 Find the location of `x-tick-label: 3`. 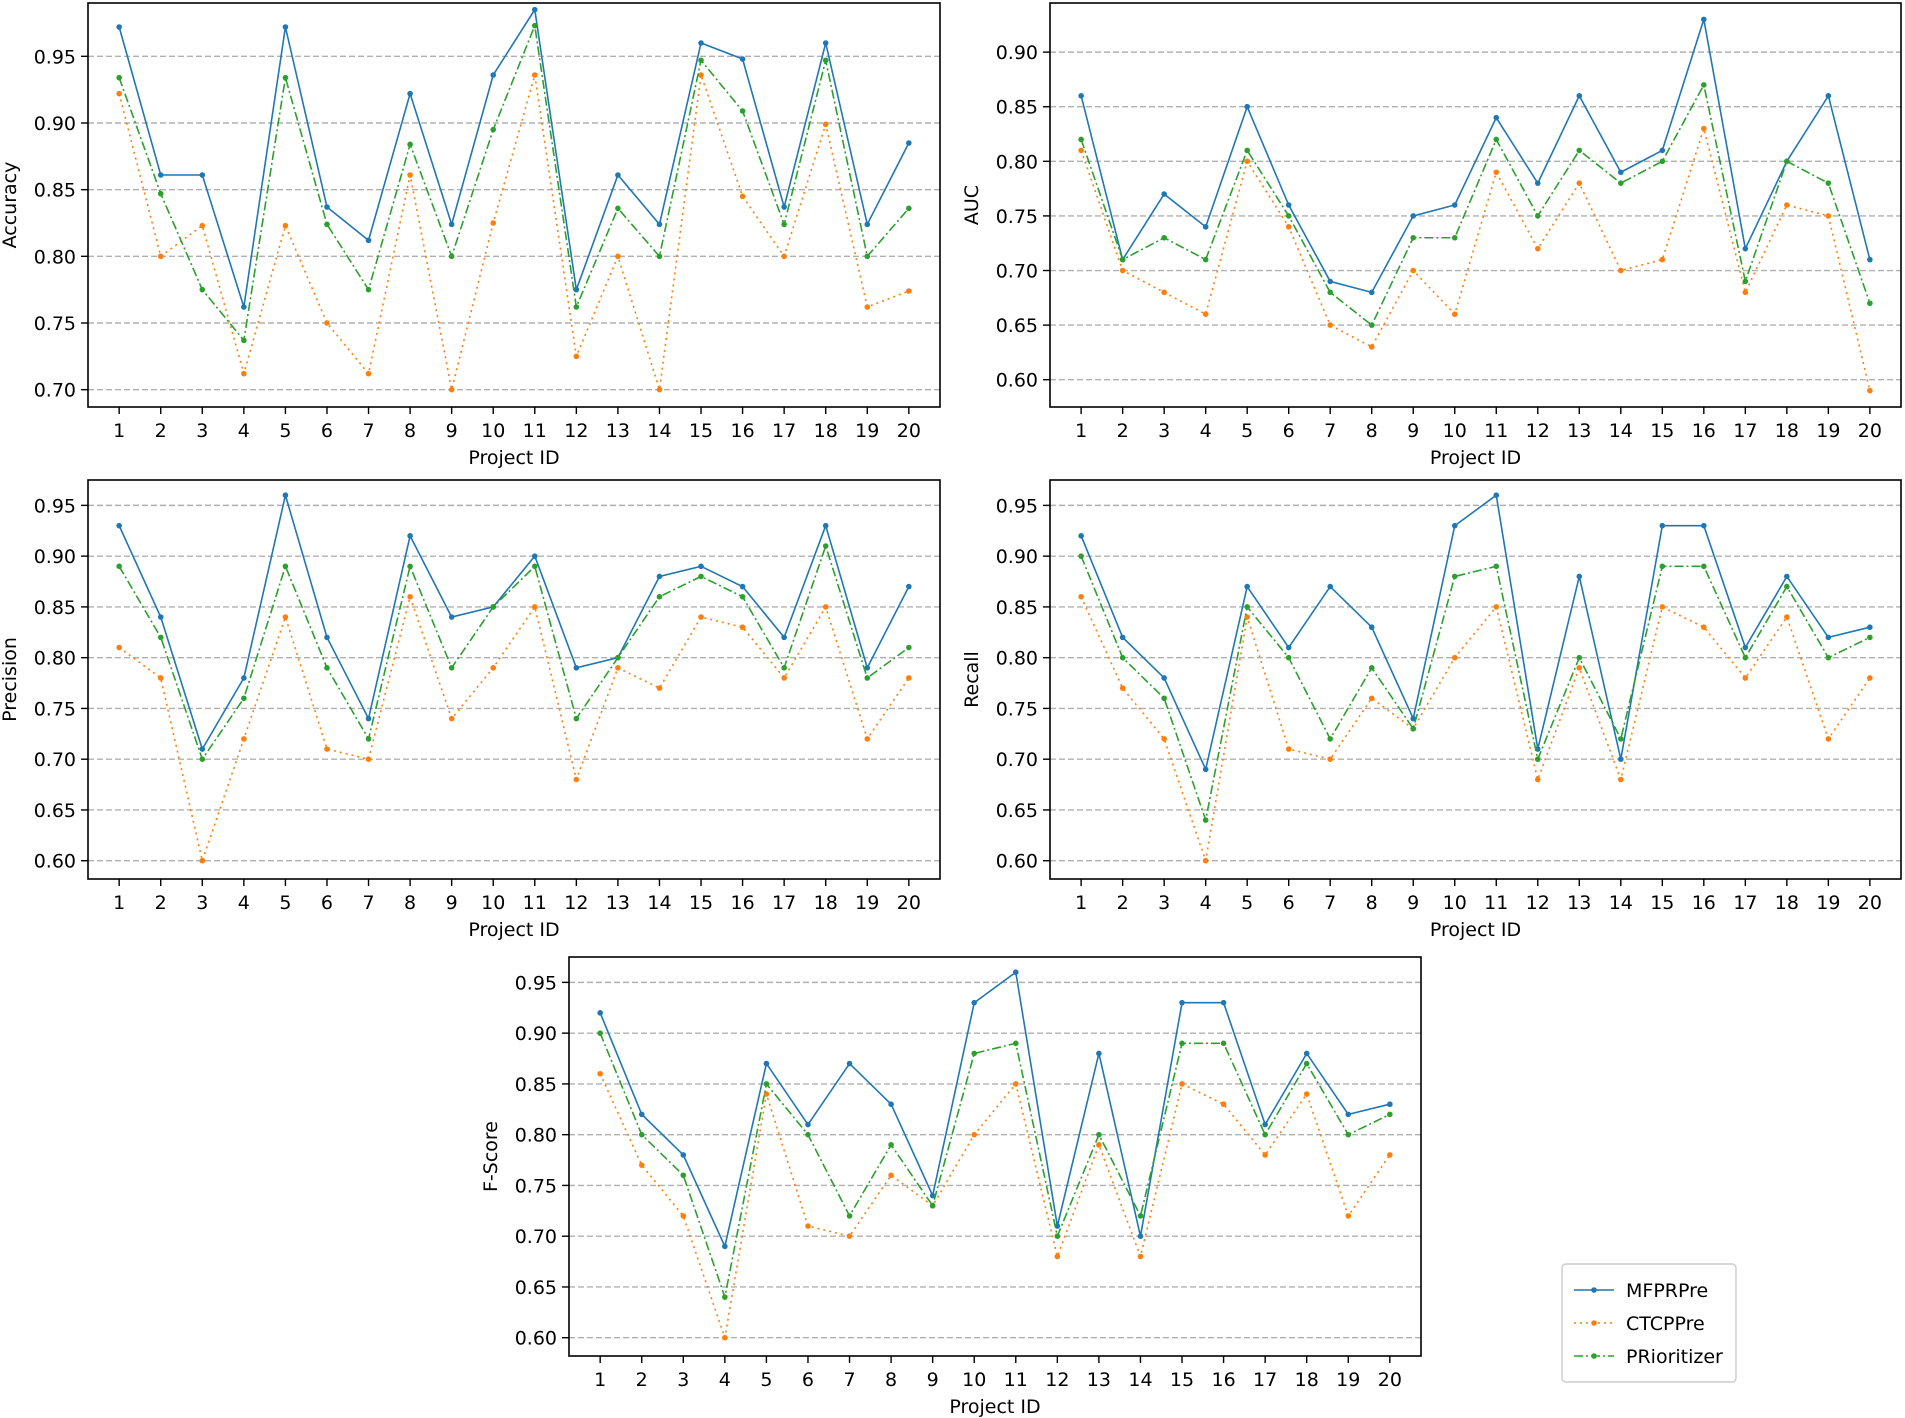

x-tick-label: 3 is located at coordinates (683, 1380).